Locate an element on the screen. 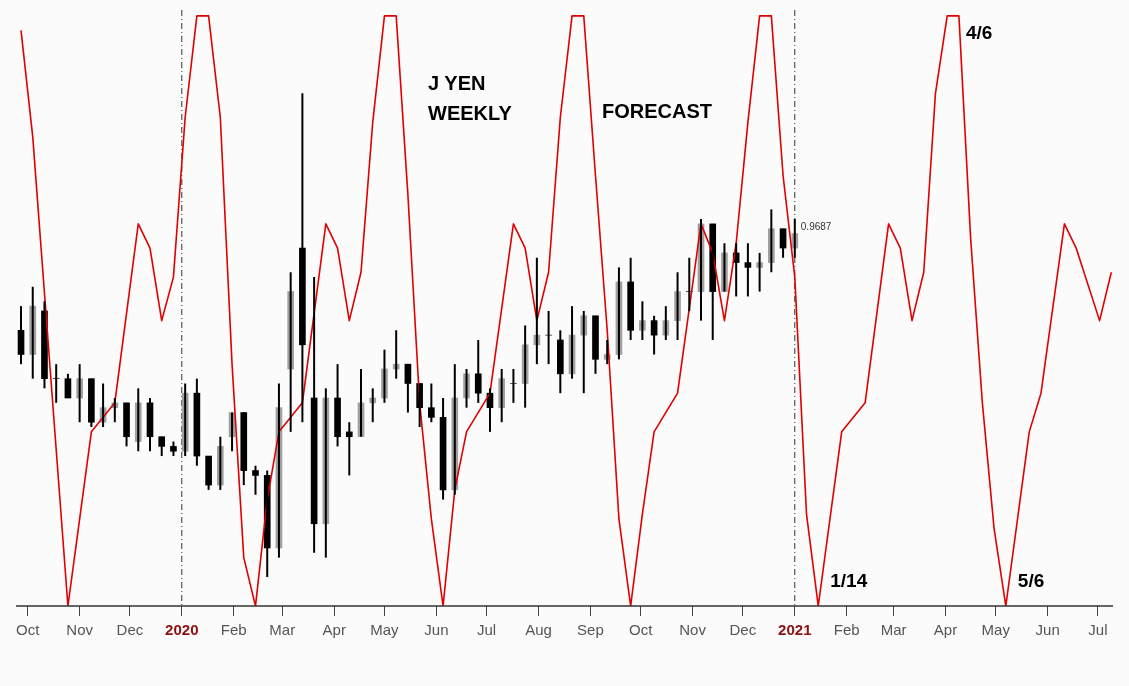 This screenshot has width=1129, height=686. annotation: FORECAST is located at coordinates (657, 111).